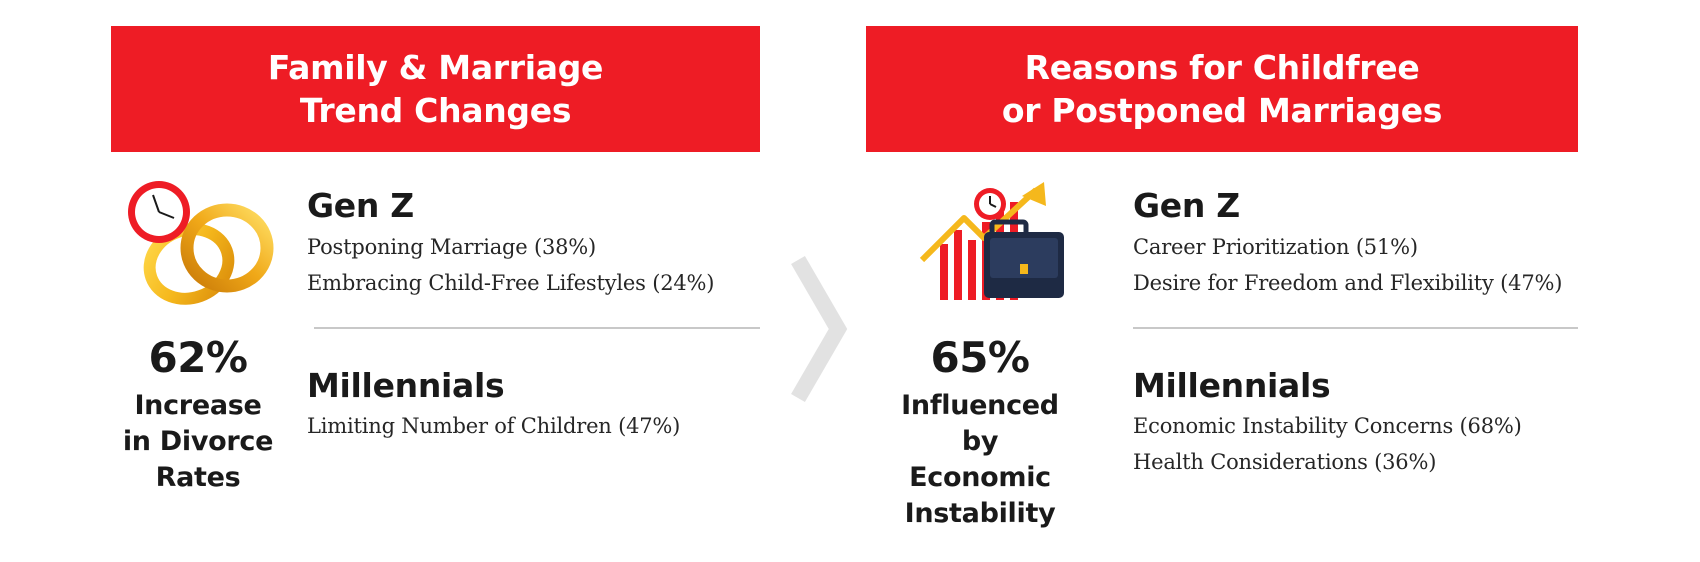 The image size is (1700, 562). Describe the element at coordinates (435, 67) in the screenshot. I see `heading-line-1: Family & Marriage` at that location.